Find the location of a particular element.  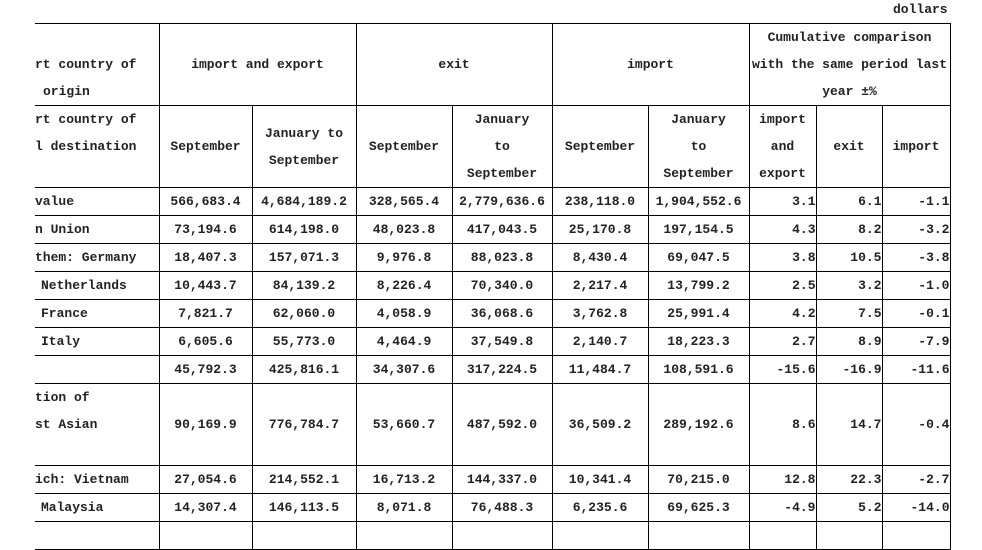

cell-value: 7.5 is located at coordinates (849, 313).